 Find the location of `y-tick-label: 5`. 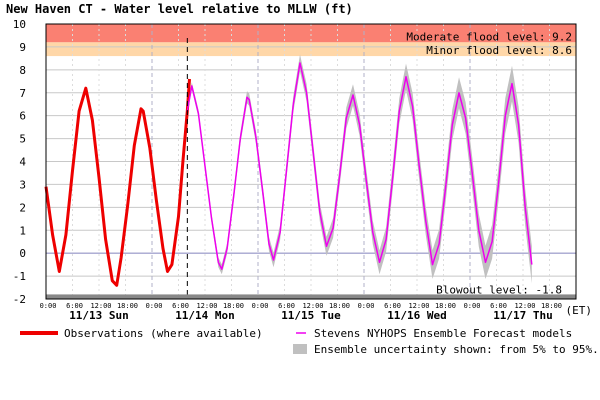

y-tick-label: 5 is located at coordinates (22, 139).